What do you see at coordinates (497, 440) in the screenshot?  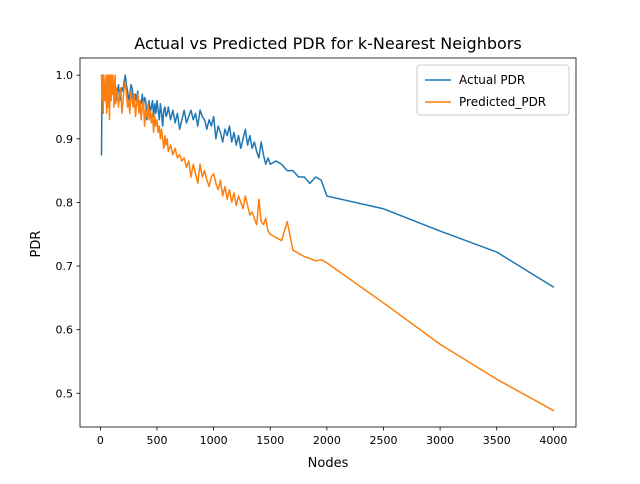 I see `x-tick-label: 3500` at bounding box center [497, 440].